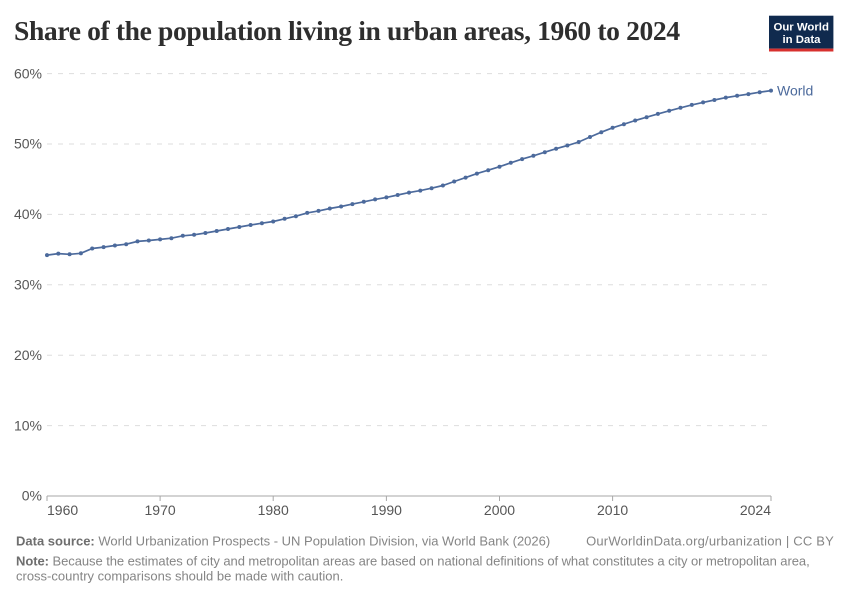  What do you see at coordinates (32, 496) in the screenshot?
I see `svg-text: 0%` at bounding box center [32, 496].